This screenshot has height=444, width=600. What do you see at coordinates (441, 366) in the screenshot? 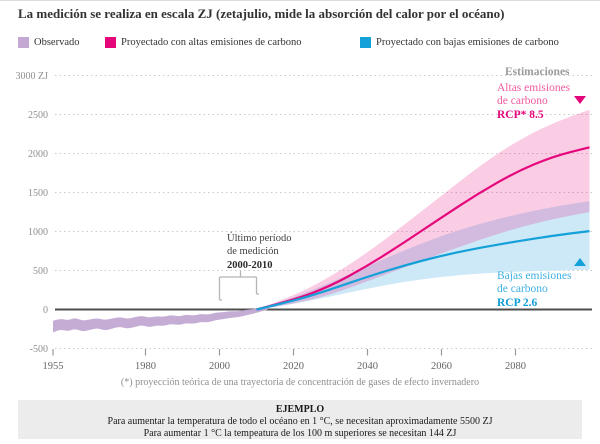
I see `x-tick-label: 2060` at bounding box center [441, 366].